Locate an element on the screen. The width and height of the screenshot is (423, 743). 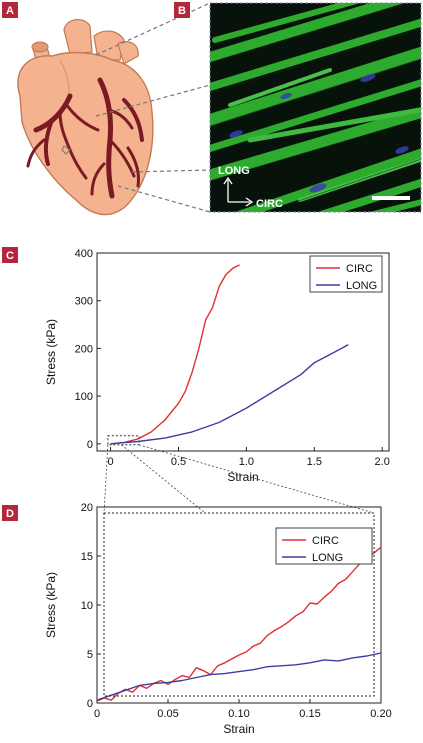
panel-d-label: D is located at coordinates (10, 514).